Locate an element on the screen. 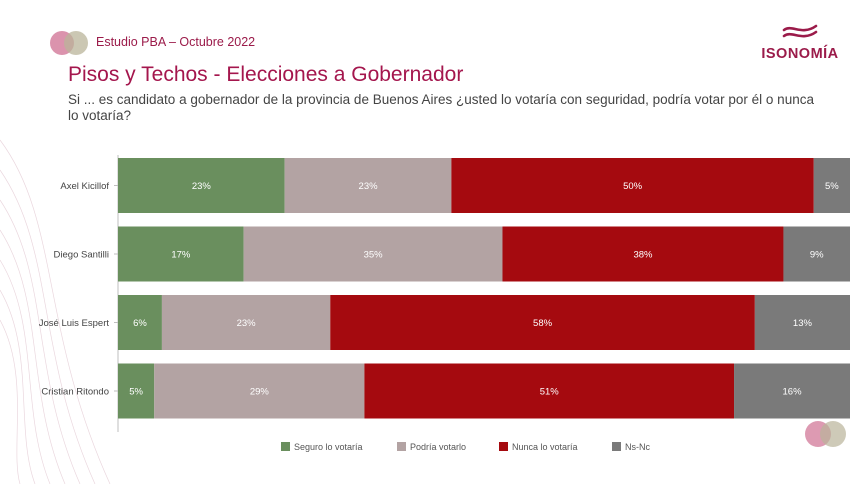  legend-label: Nunca lo votaría is located at coordinates (545, 447).